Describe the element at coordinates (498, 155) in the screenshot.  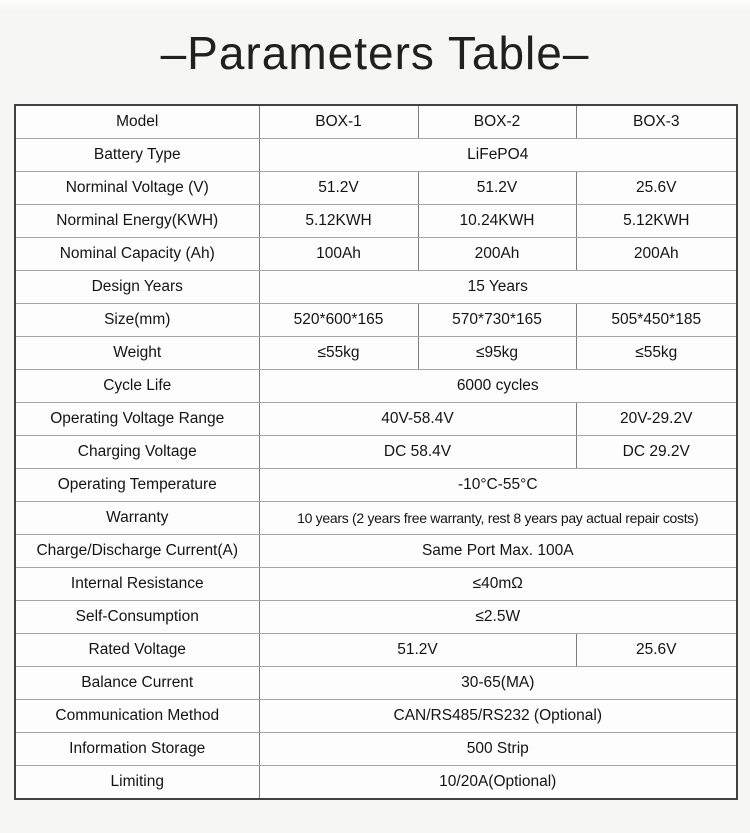
I see `row-value: LiFePO4` at that location.